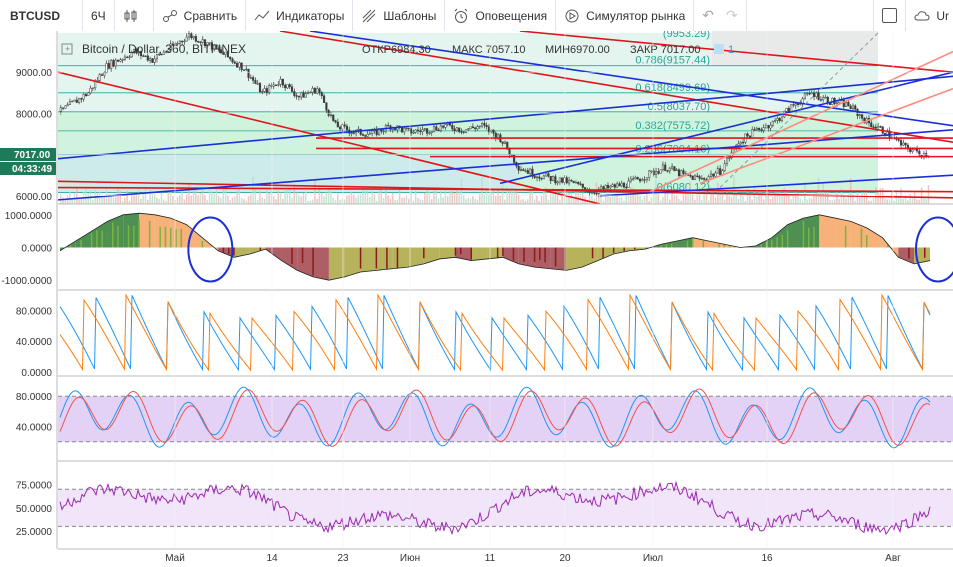 This screenshot has width=953, height=567. Describe the element at coordinates (200, 15) in the screenshot. I see `compare-button: Сравнить` at that location.